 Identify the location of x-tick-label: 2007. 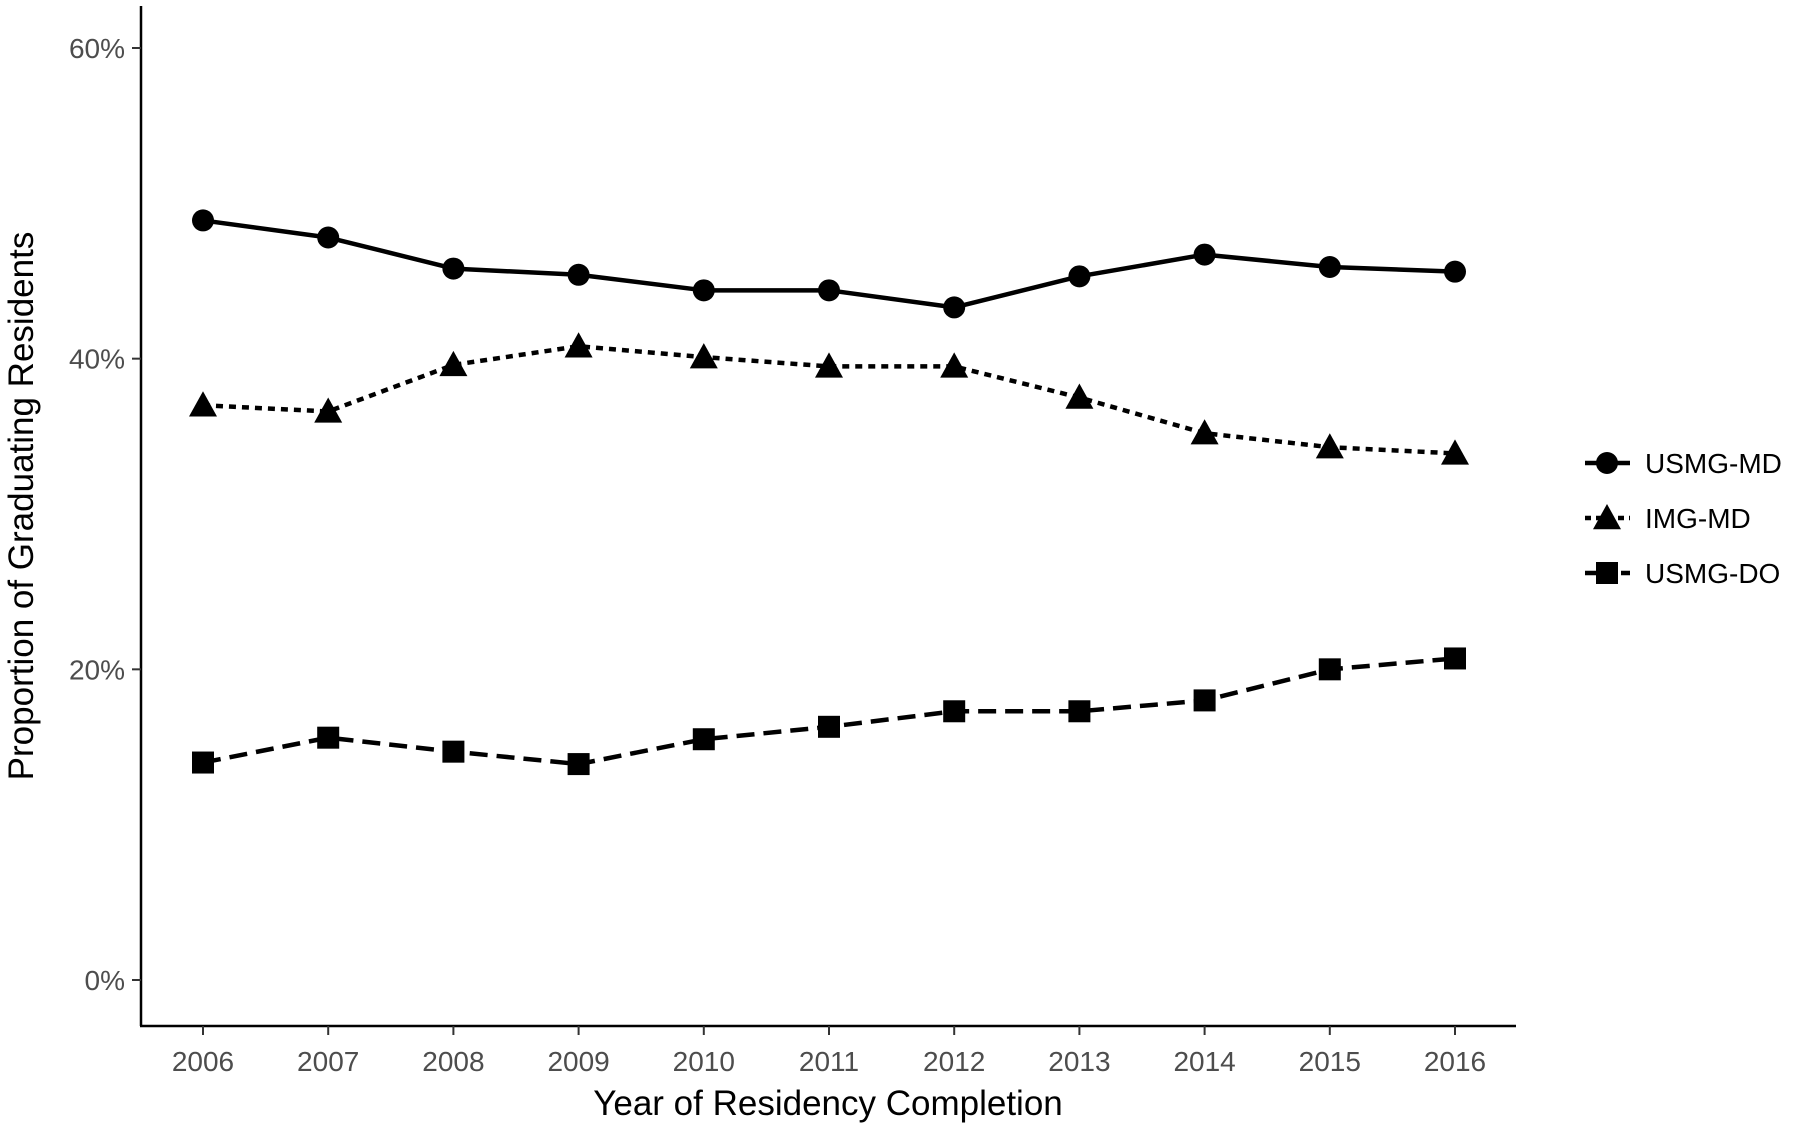
(328, 1061).